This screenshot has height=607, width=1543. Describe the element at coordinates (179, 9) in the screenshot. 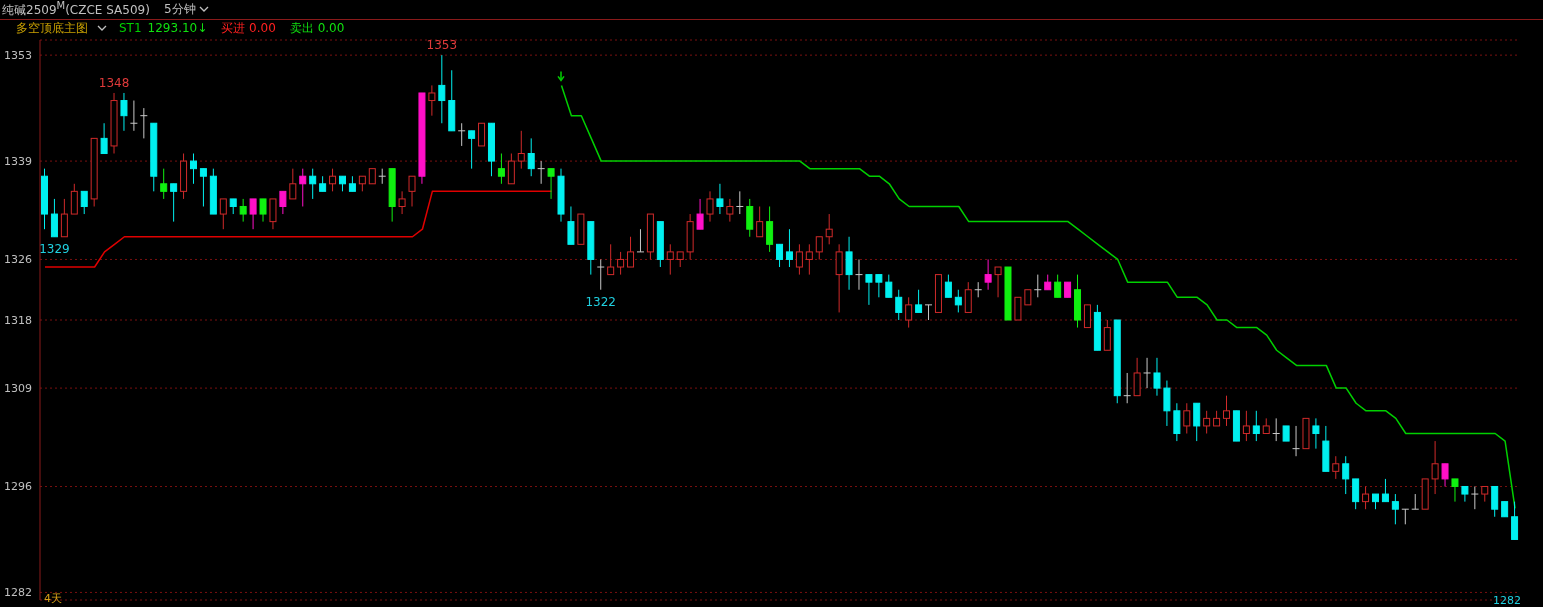

I see `chart-subtitle: 5分钟` at that location.